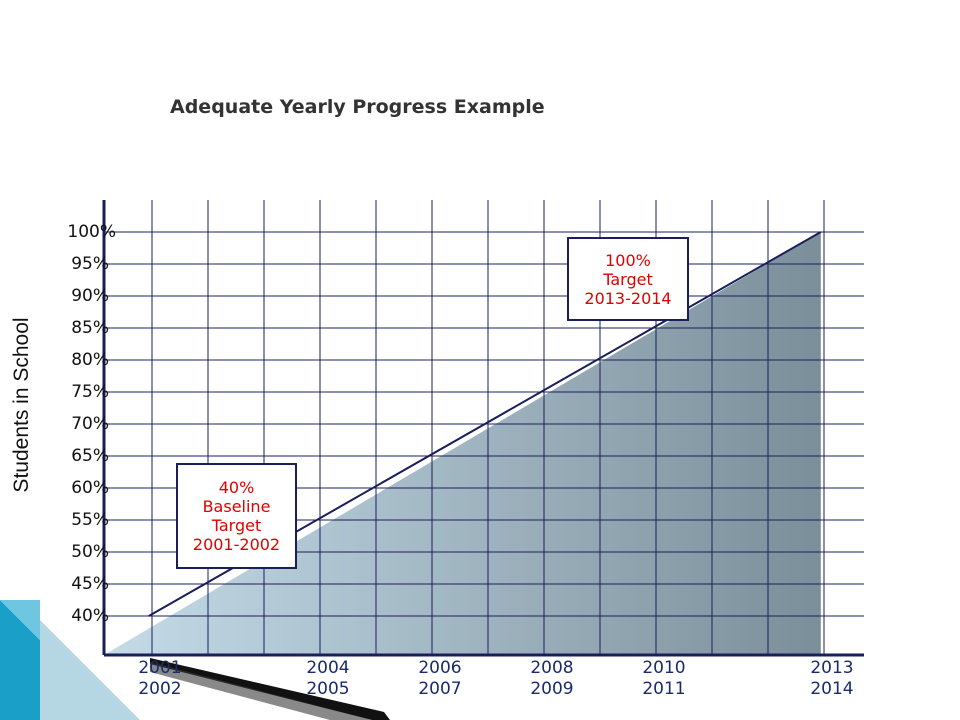 The width and height of the screenshot is (960, 720). I want to click on y-tick-label: 65%, so click(90, 456).